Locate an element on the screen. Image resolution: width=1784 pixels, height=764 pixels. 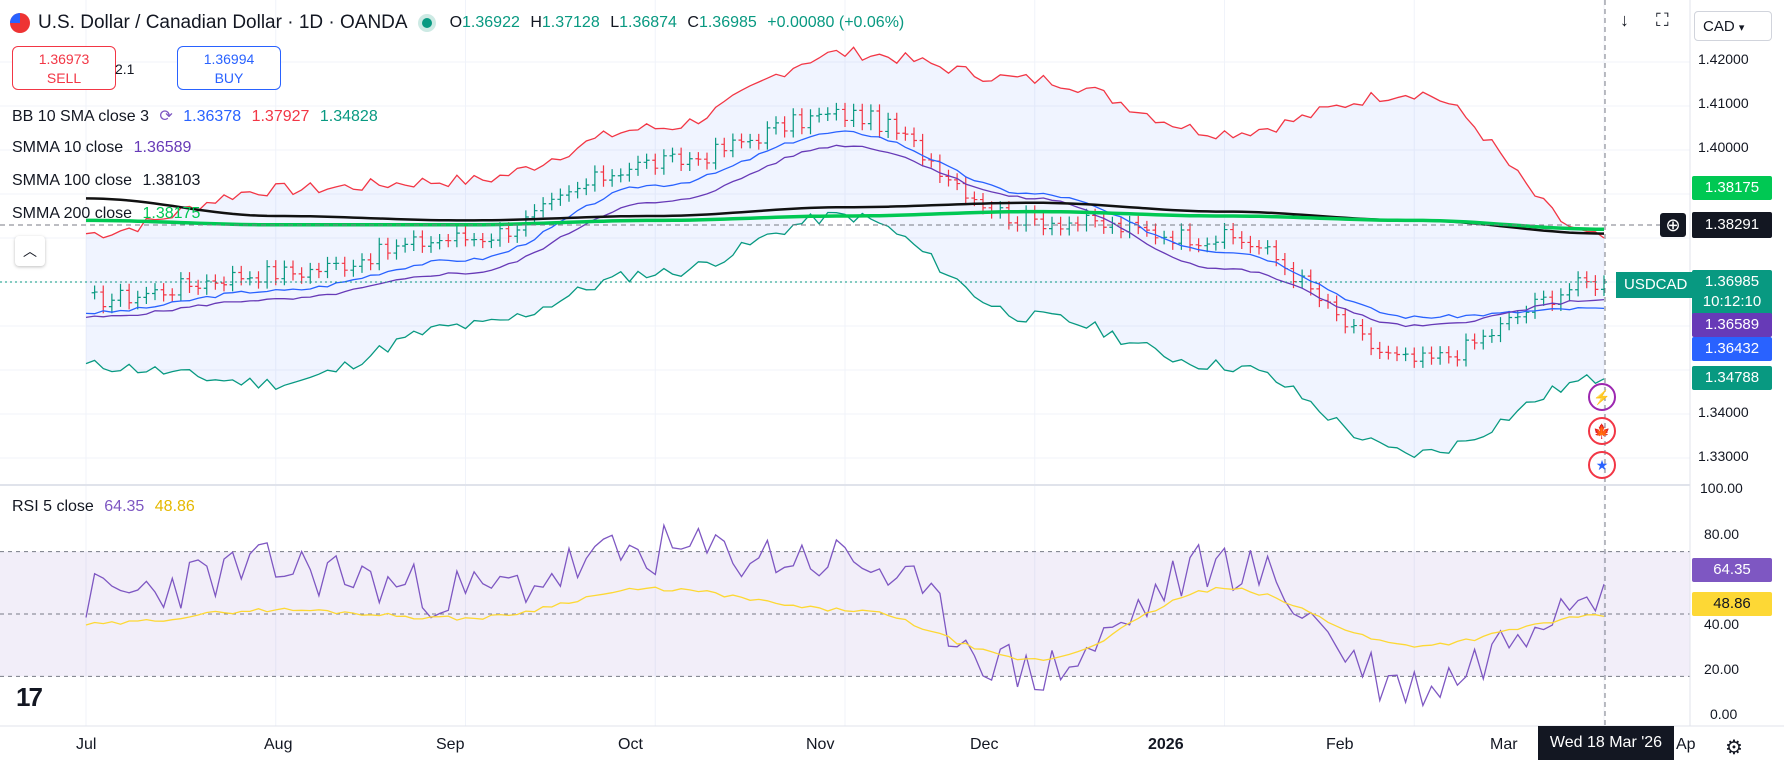
x-tick: Aug is located at coordinates (278, 744).